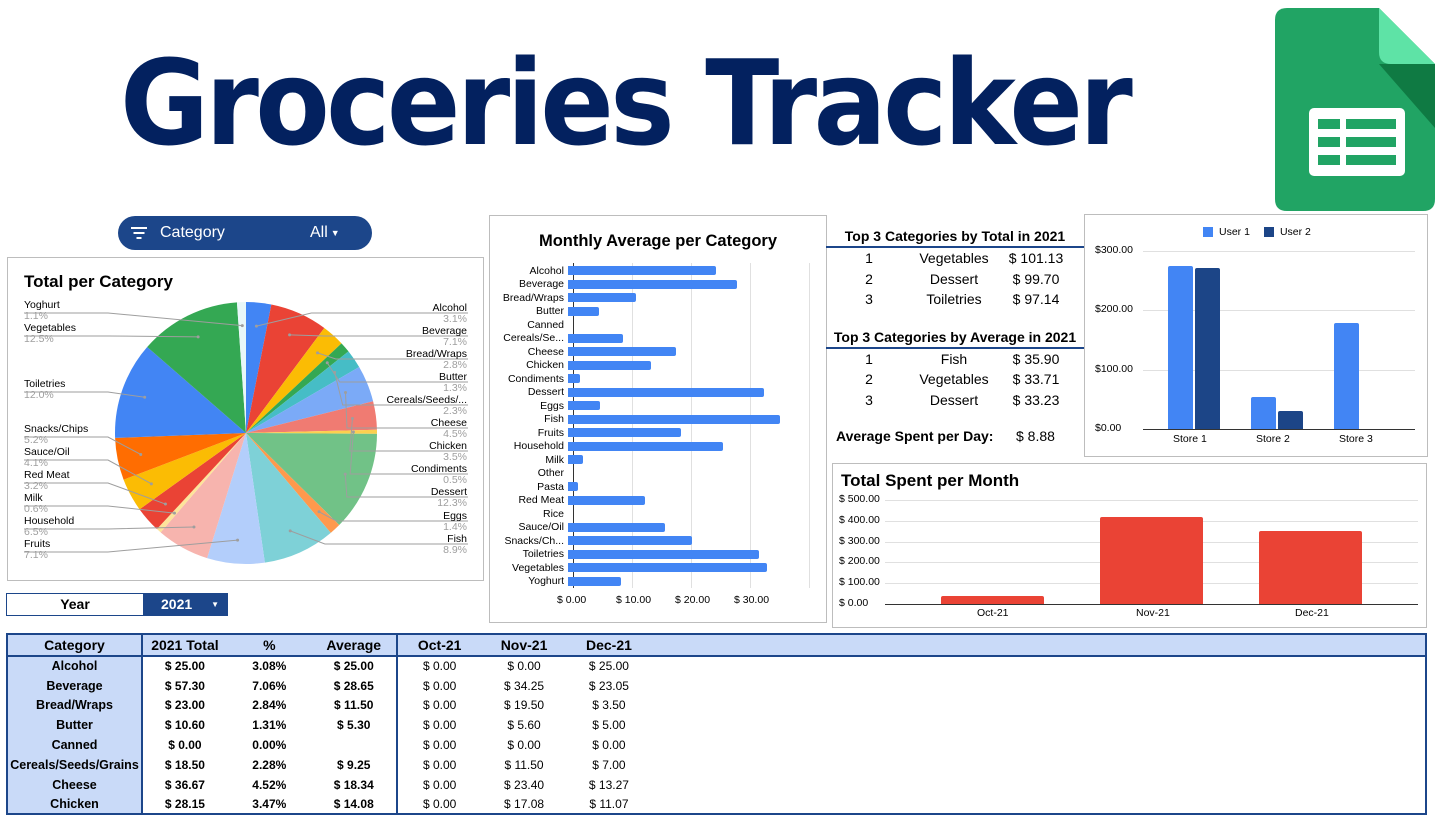 This screenshot has width=1445, height=815. Describe the element at coordinates (354, 725) in the screenshot. I see `average-cell: $ 5.30` at that location.